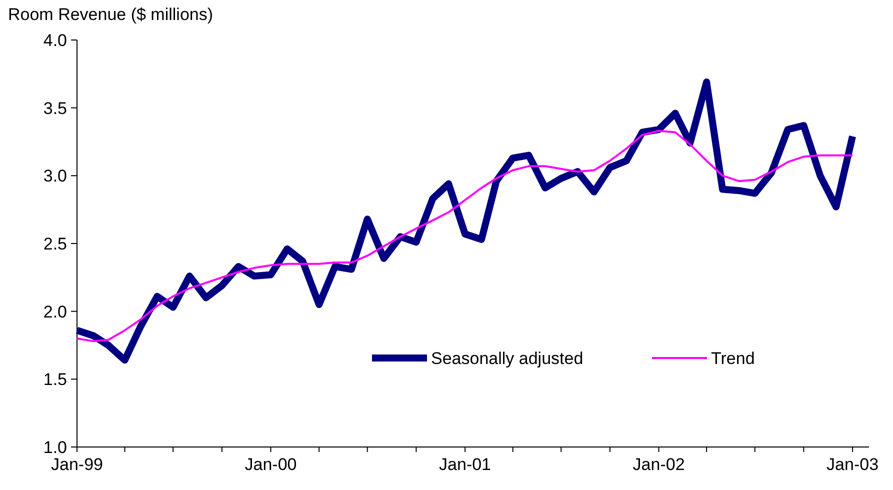  What do you see at coordinates (77, 464) in the screenshot?
I see `x-tick-label: Jan-99` at bounding box center [77, 464].